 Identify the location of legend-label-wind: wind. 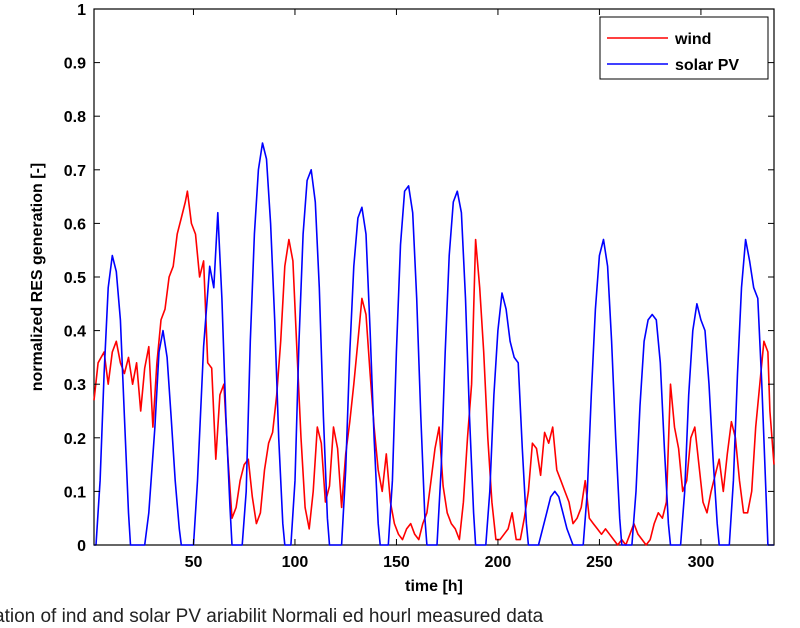
(692, 39).